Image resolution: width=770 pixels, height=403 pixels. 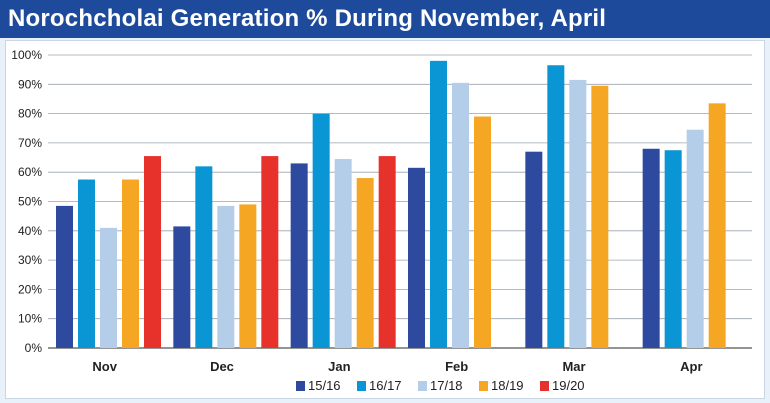 I want to click on legend-label: 16/17, so click(x=385, y=385).